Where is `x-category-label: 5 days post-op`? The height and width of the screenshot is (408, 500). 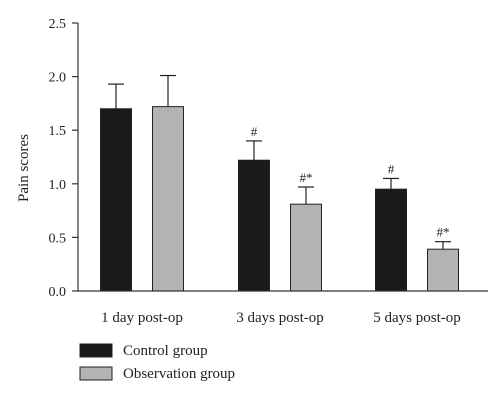 x-category-label: 5 days post-op is located at coordinates (417, 318).